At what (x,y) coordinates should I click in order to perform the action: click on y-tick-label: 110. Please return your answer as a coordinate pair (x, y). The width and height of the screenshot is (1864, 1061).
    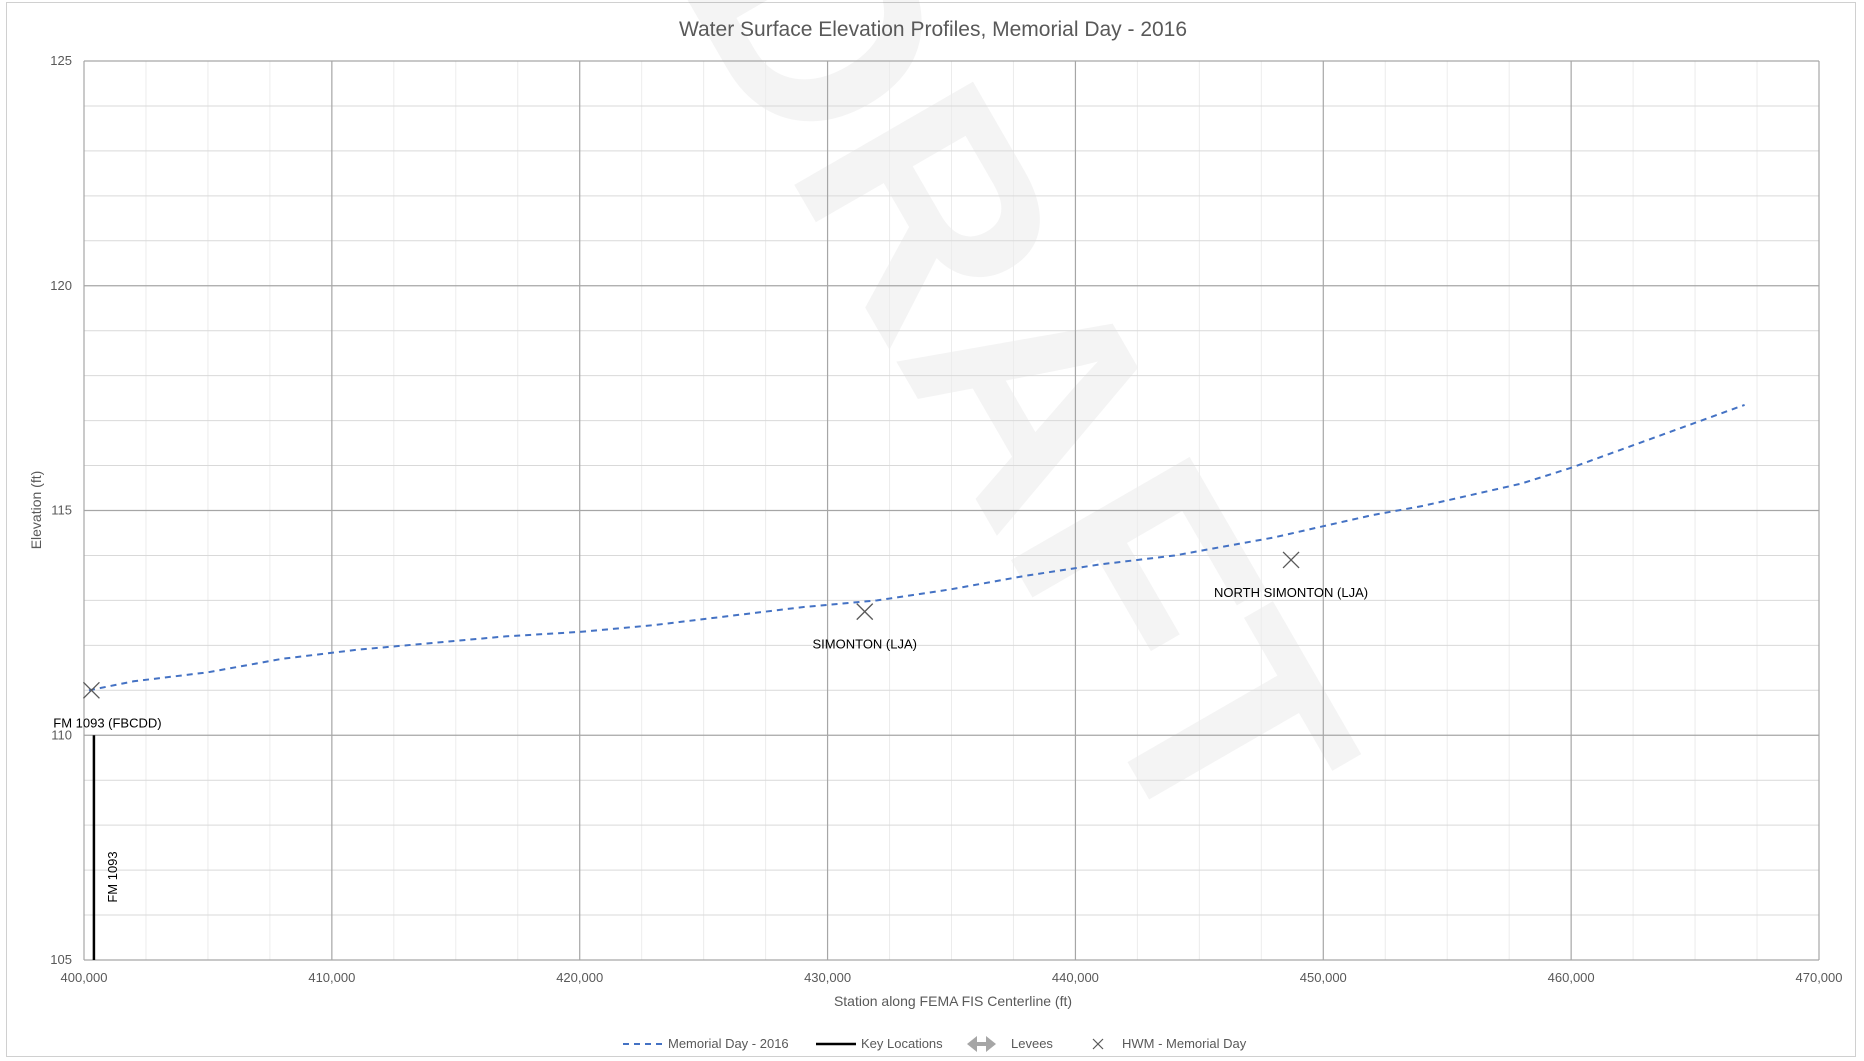
    Looking at the image, I should click on (61, 734).